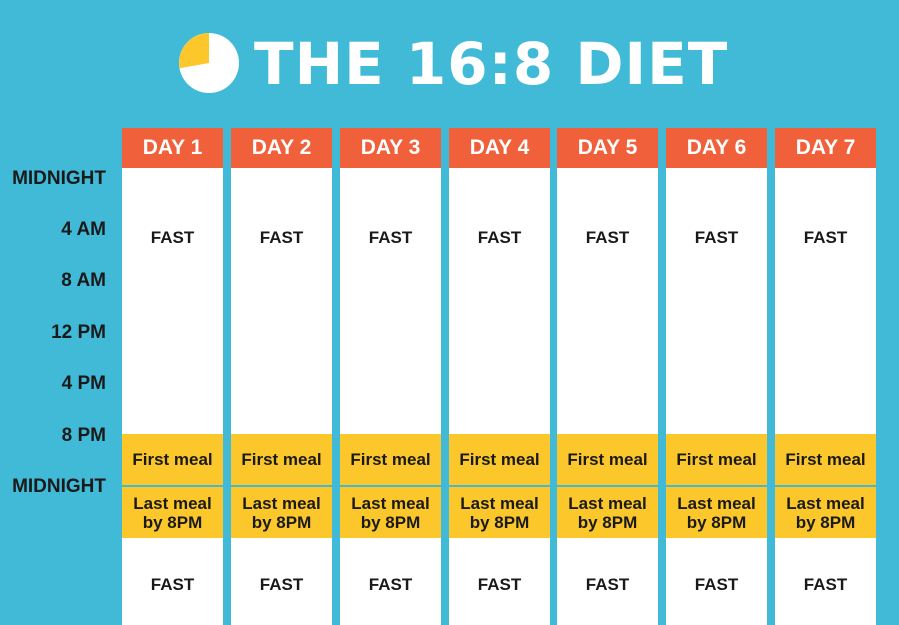  Describe the element at coordinates (281, 148) in the screenshot. I see `day-header: DAY 2` at that location.